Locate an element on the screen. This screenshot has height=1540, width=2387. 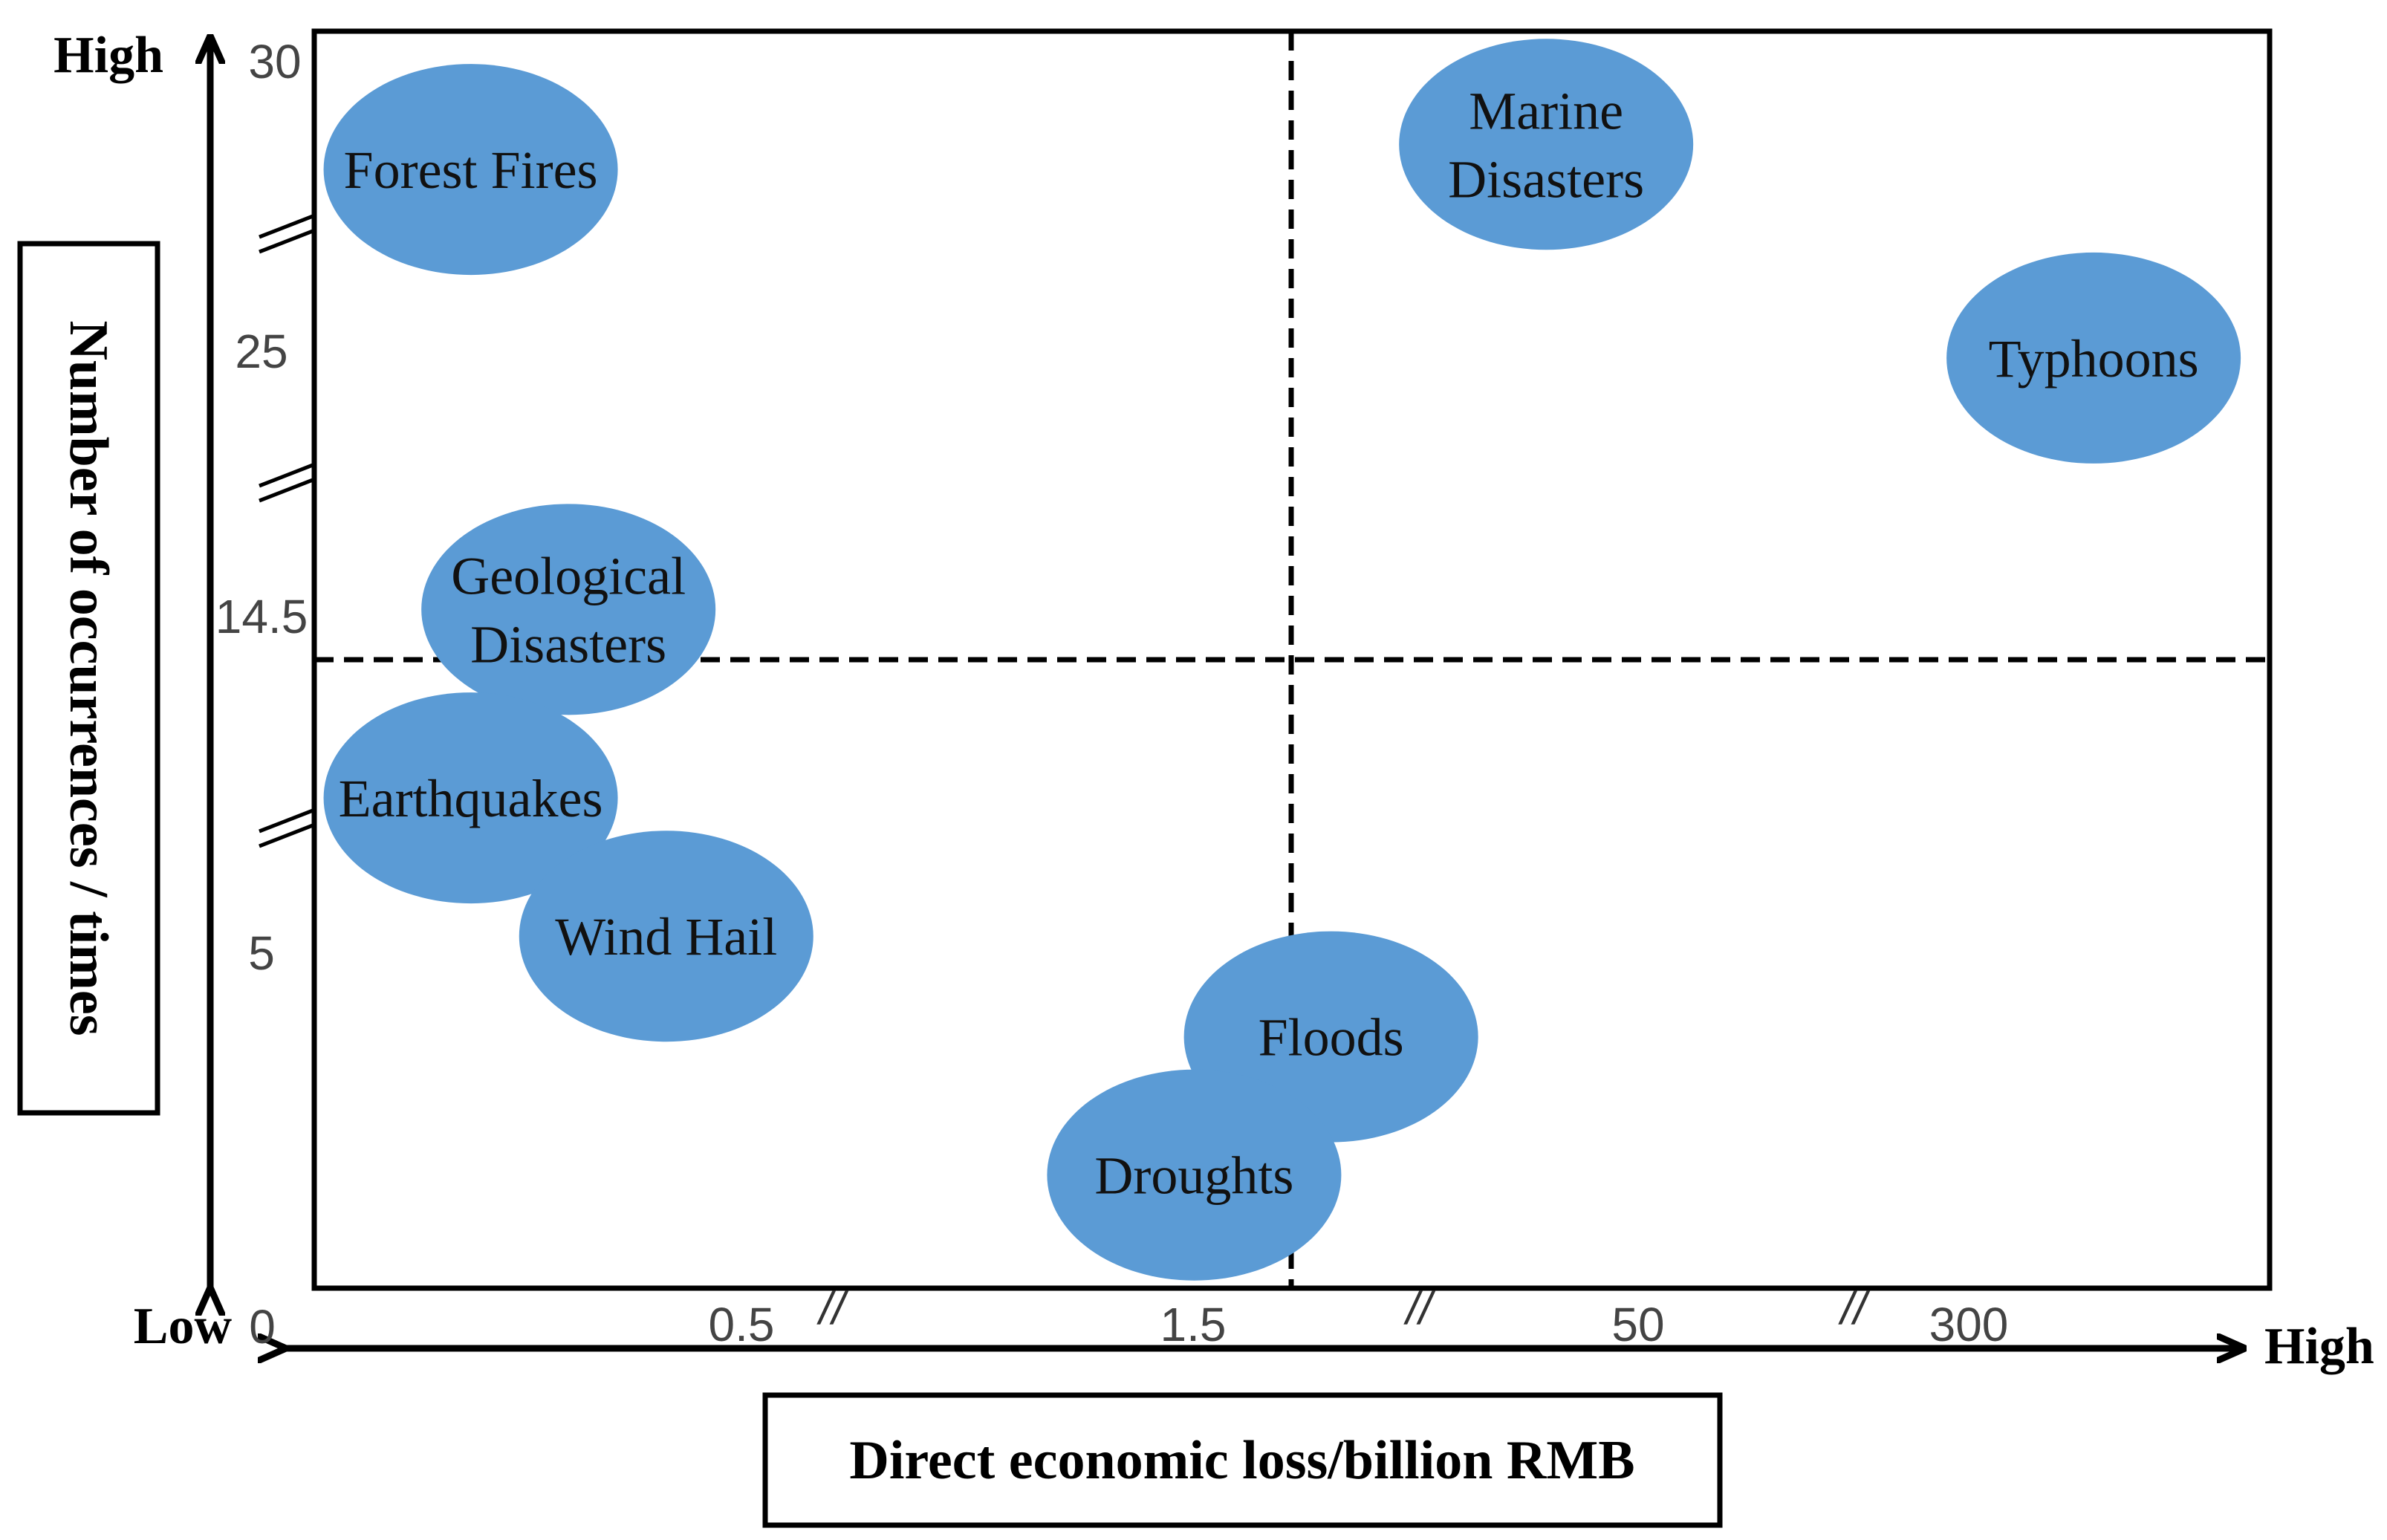
y-axis-title: Number of occurrences / times is located at coordinates (88, 678).